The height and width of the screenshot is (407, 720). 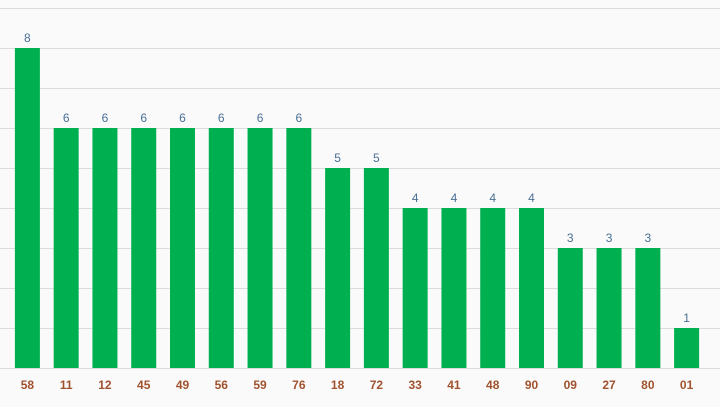 What do you see at coordinates (686, 318) in the screenshot?
I see `value-label-01: 1` at bounding box center [686, 318].